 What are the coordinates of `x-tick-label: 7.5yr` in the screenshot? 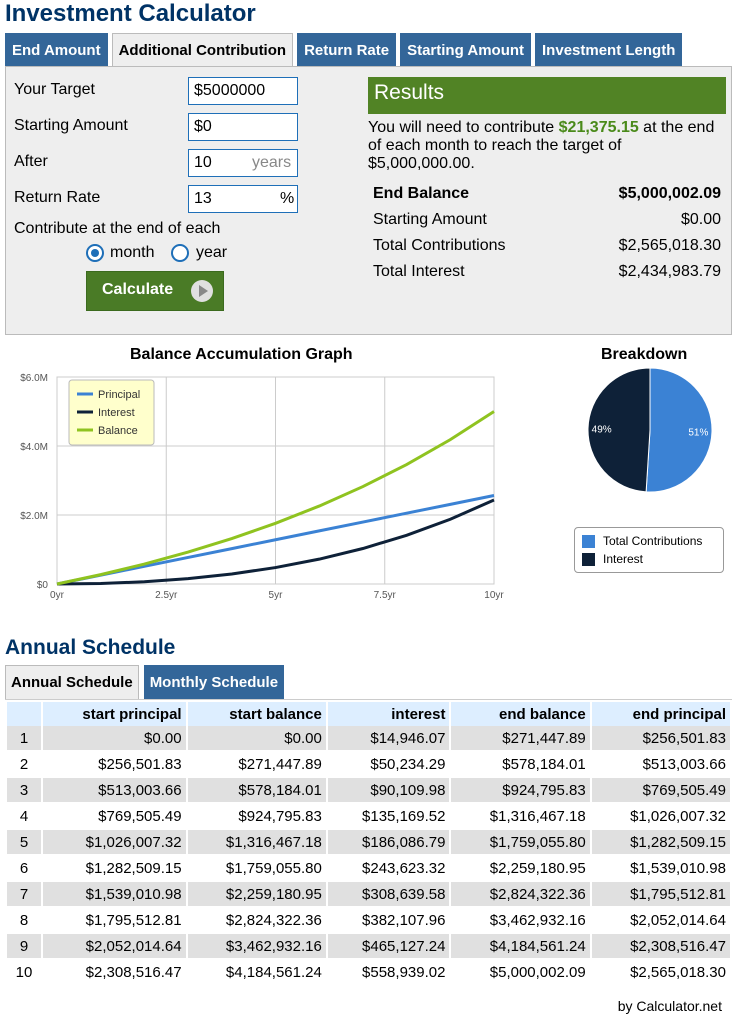 It's located at (385, 595).